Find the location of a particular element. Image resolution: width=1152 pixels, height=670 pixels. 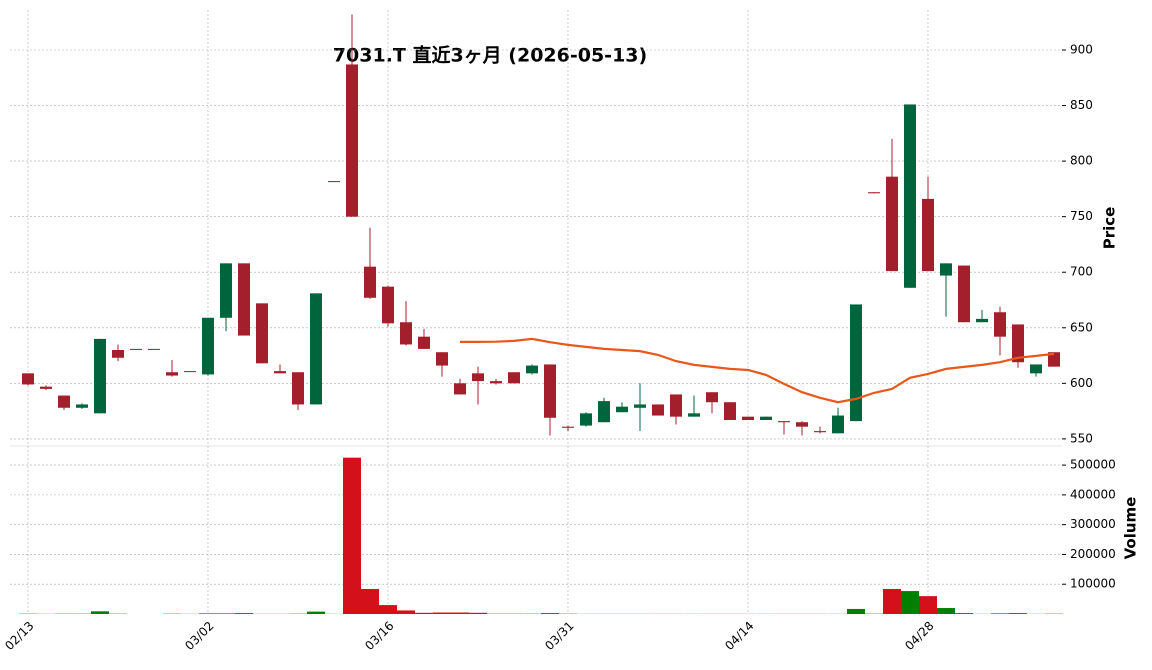

volume-tick-label: 300000 is located at coordinates (1093, 524).